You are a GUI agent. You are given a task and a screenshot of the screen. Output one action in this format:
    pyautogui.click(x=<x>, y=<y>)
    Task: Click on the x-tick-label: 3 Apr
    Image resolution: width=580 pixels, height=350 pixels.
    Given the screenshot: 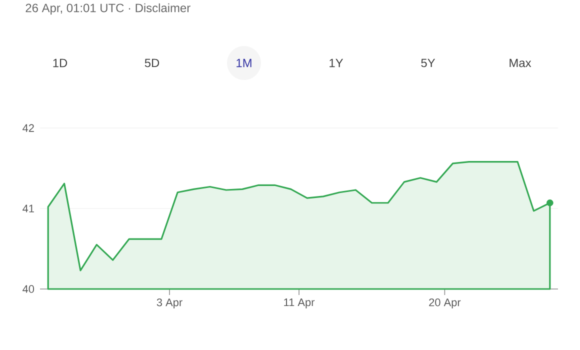 What is the action you would take?
    pyautogui.click(x=169, y=303)
    